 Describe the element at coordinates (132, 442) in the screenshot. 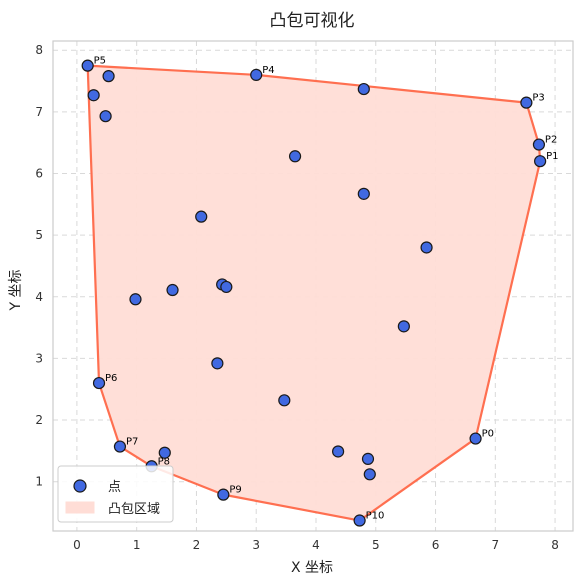

I see `hull-vertex-label: P7` at that location.